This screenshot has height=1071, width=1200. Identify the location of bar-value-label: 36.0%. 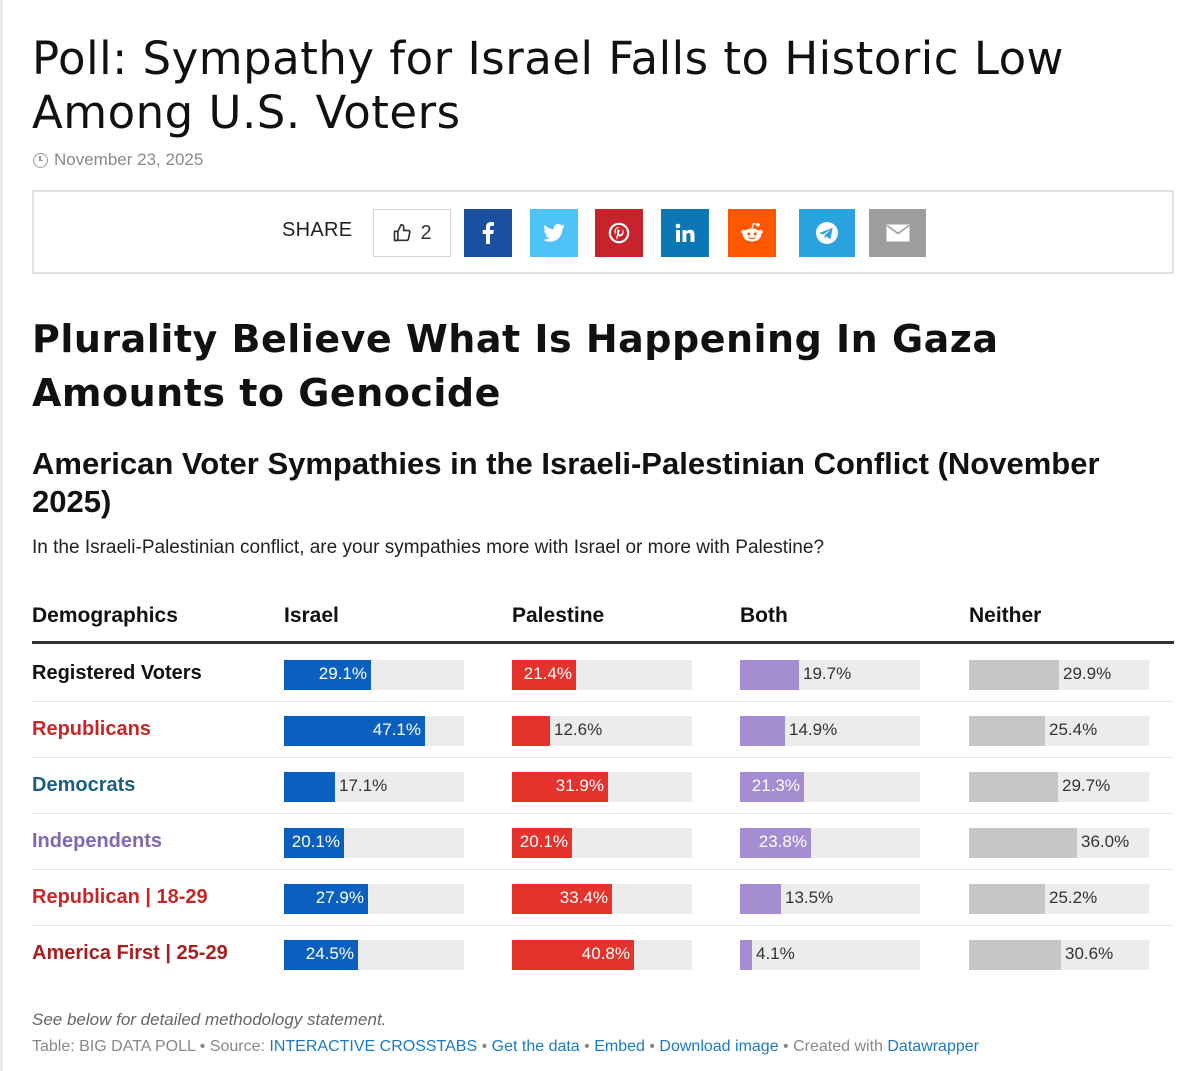
(1105, 841).